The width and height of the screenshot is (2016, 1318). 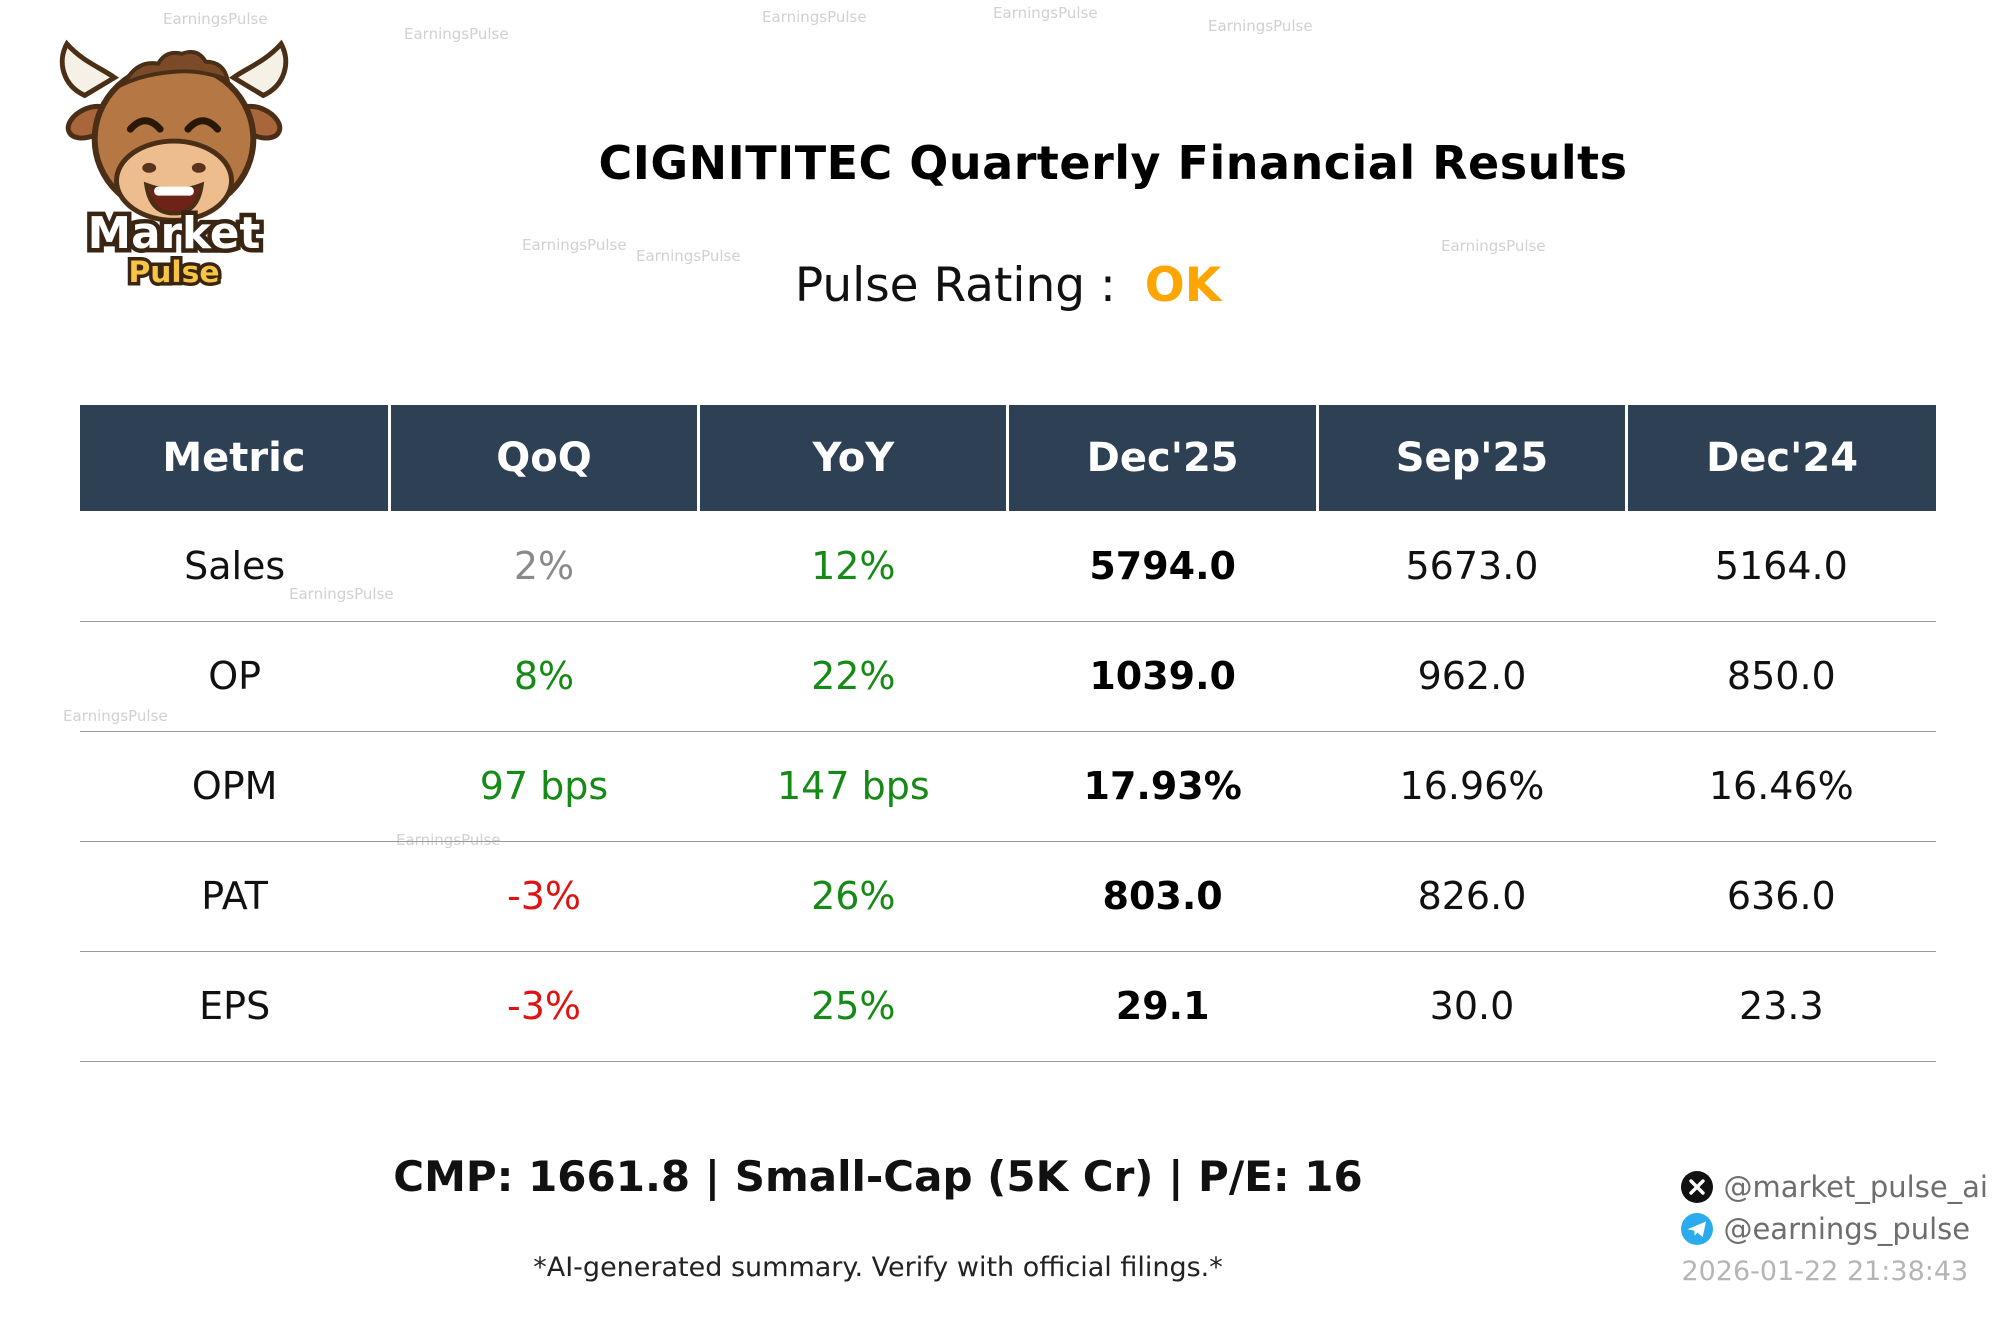 I want to click on pulse-rating: Pulse Rating : OK, so click(x=1008, y=285).